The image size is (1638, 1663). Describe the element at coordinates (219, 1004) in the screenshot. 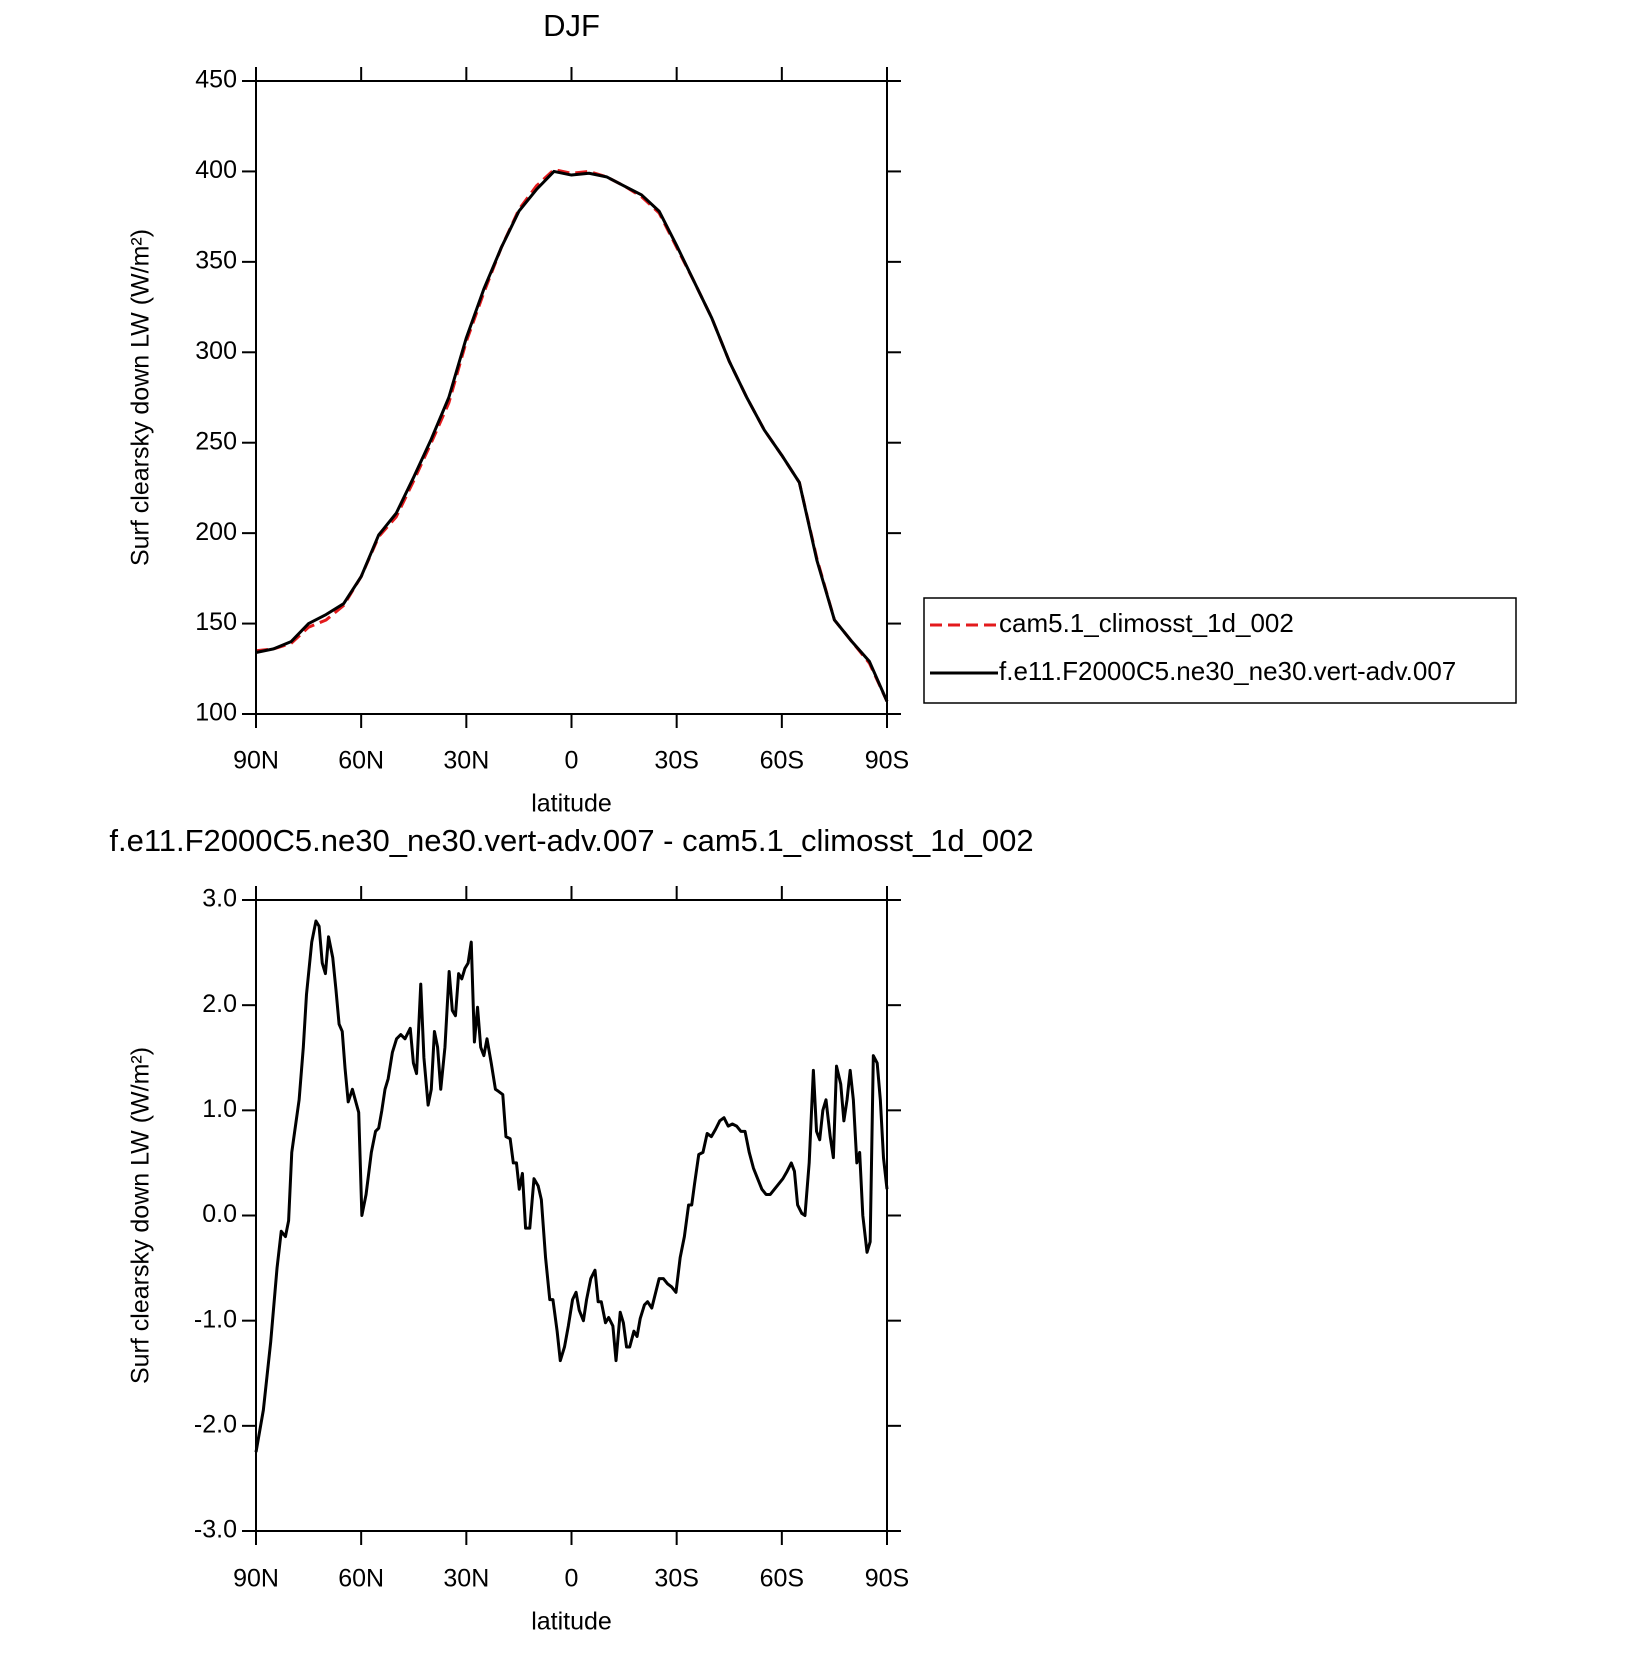

I see `y-tick-label: 2.0` at that location.